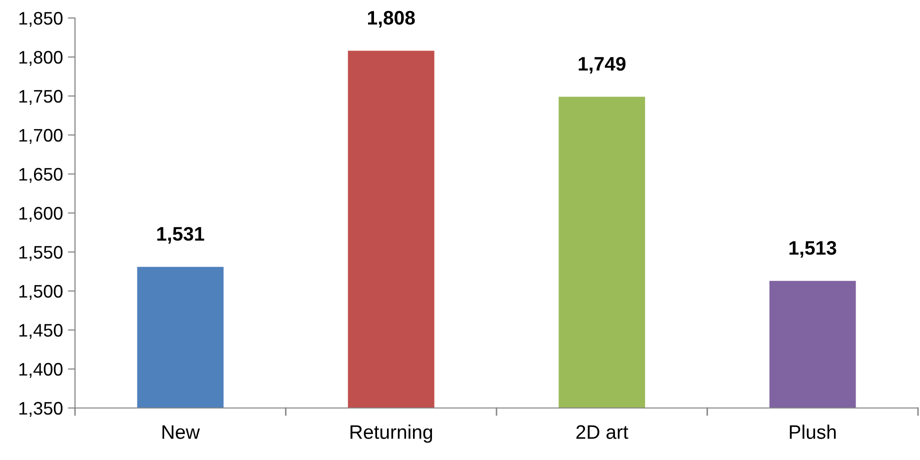 The width and height of the screenshot is (920, 460). Describe the element at coordinates (391, 19) in the screenshot. I see `data-label: 1,808` at that location.